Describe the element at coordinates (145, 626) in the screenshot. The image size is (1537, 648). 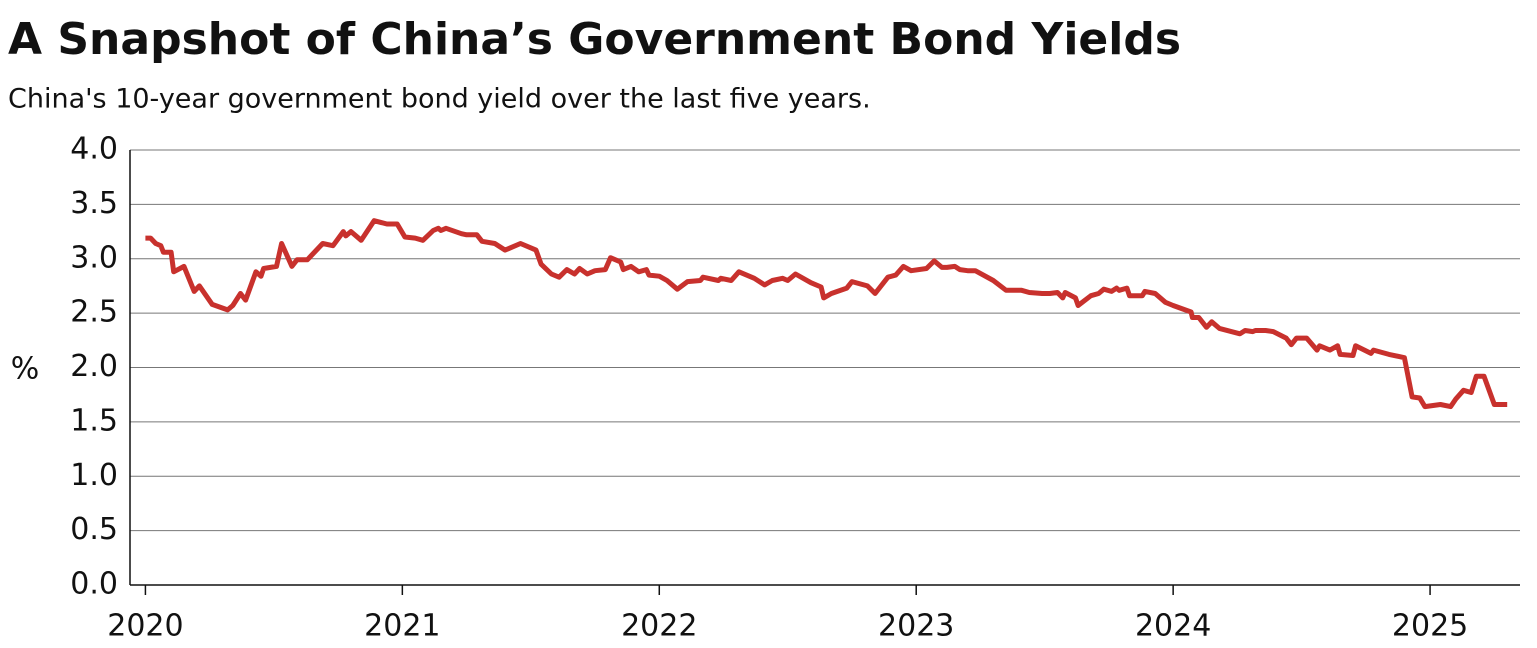
I see `x-tick-label: 2020` at that location.